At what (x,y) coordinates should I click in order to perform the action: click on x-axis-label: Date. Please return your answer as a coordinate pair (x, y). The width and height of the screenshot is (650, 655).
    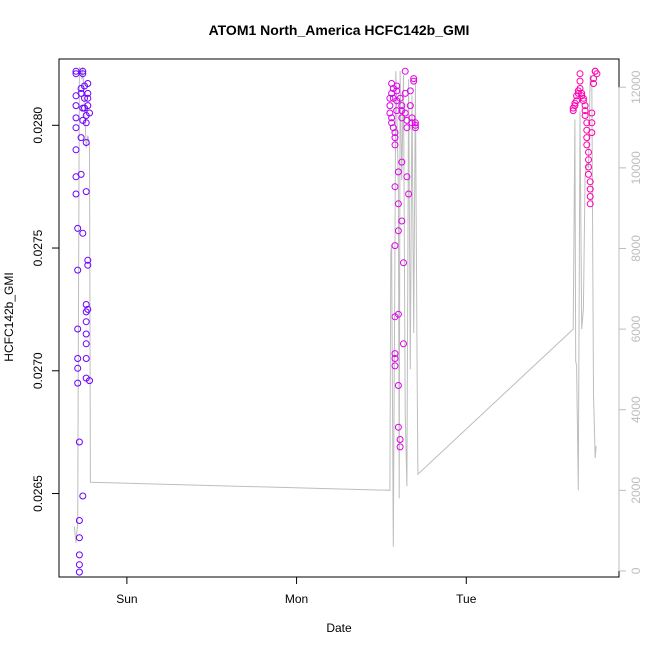
    Looking at the image, I should click on (339, 628).